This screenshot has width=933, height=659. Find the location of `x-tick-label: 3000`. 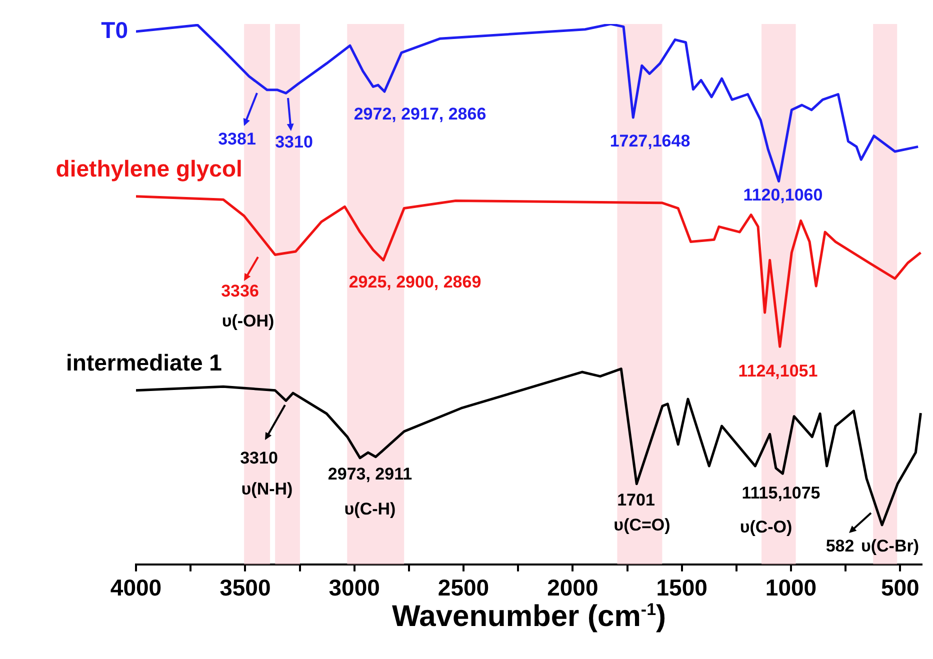

x-tick-label: 3000 is located at coordinates (354, 587).